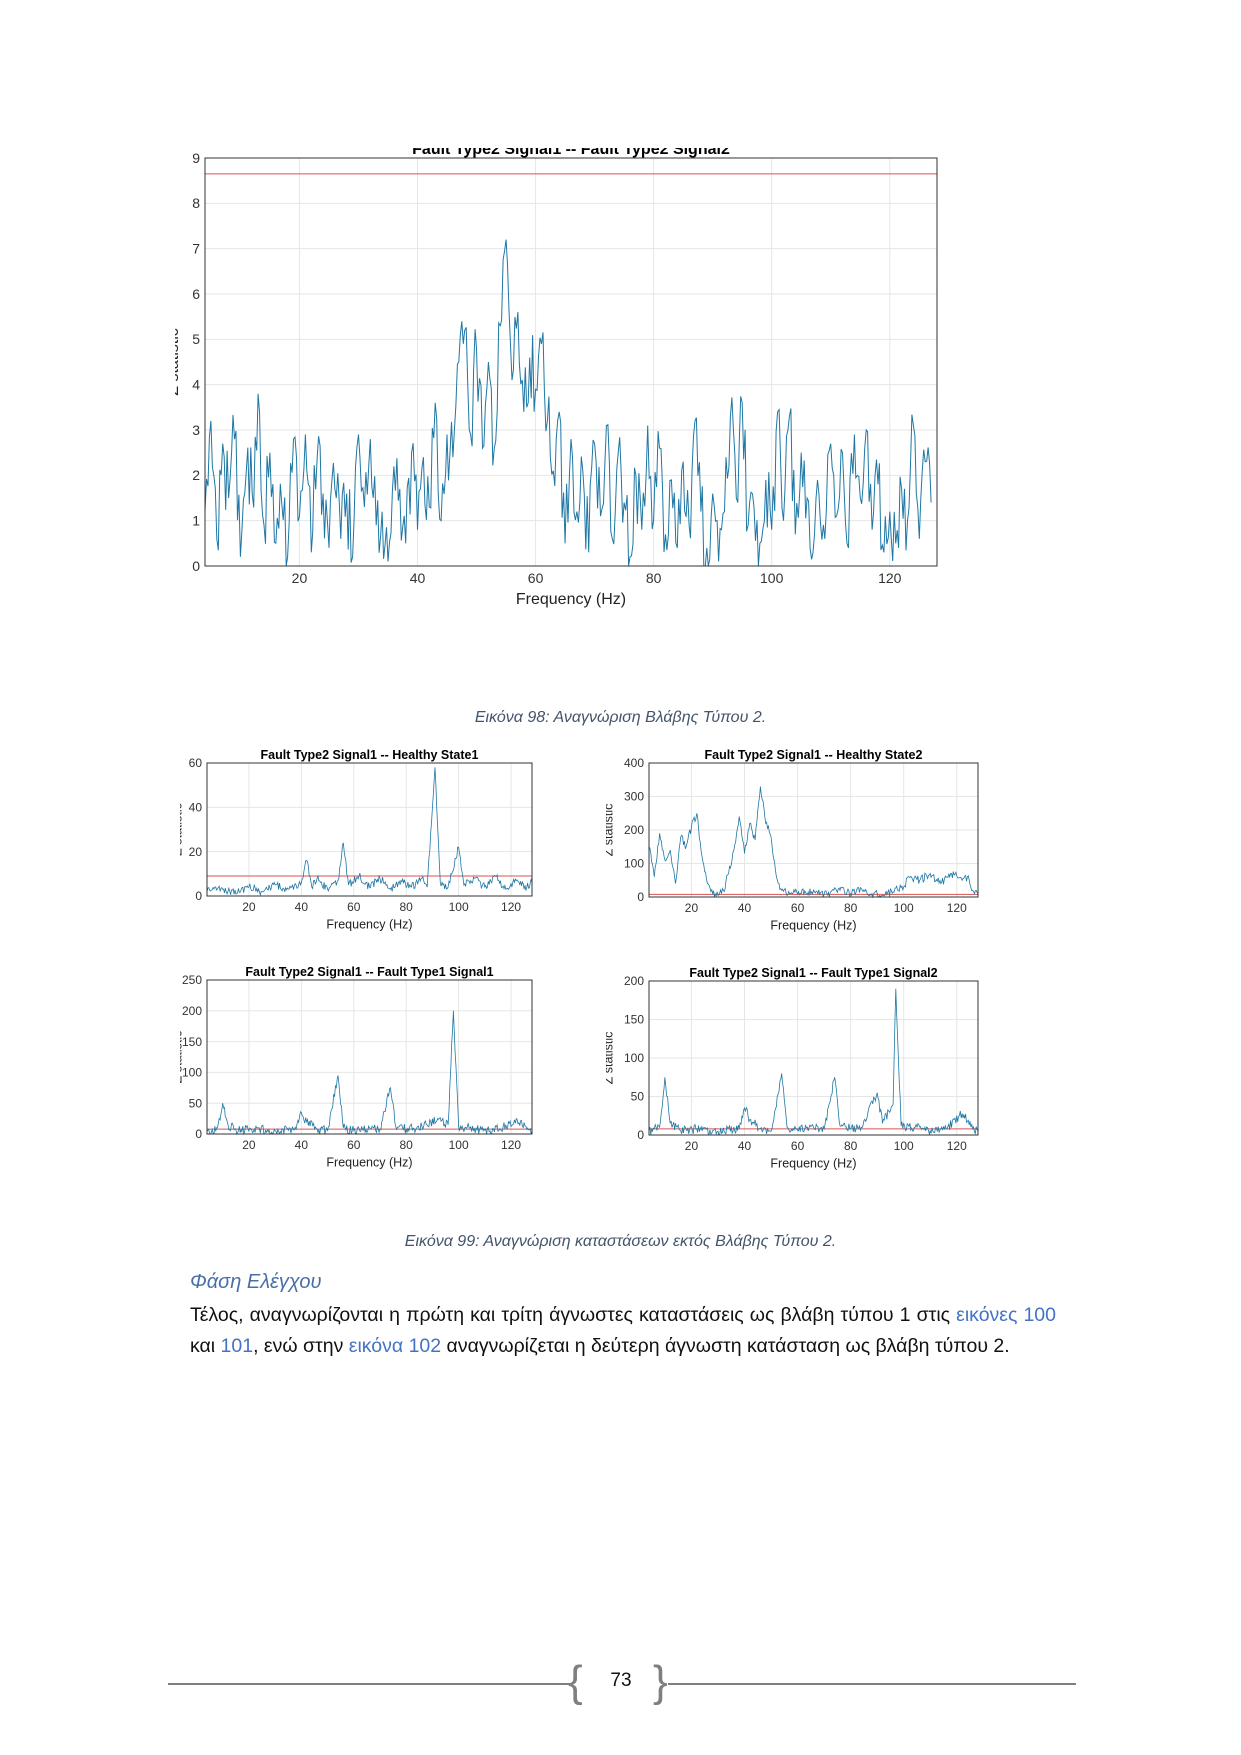 The width and height of the screenshot is (1241, 1755). Describe the element at coordinates (256, 1282) in the screenshot. I see `section-heading: Φάση Ελέγχου` at that location.